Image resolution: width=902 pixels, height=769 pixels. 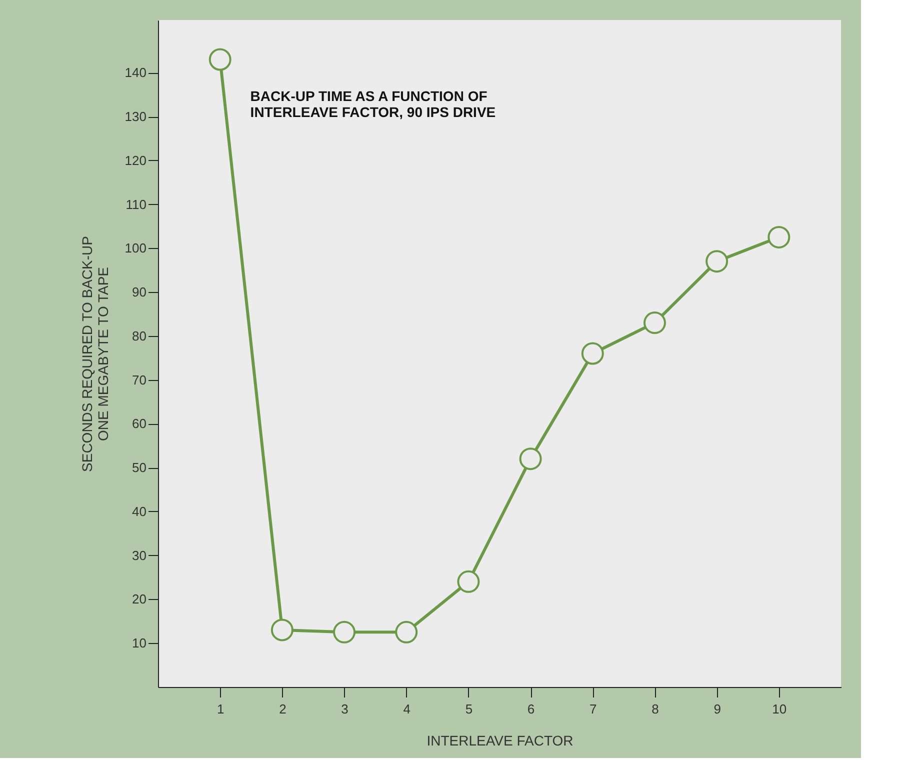 What do you see at coordinates (469, 709) in the screenshot?
I see `x-tick-label: 5` at bounding box center [469, 709].